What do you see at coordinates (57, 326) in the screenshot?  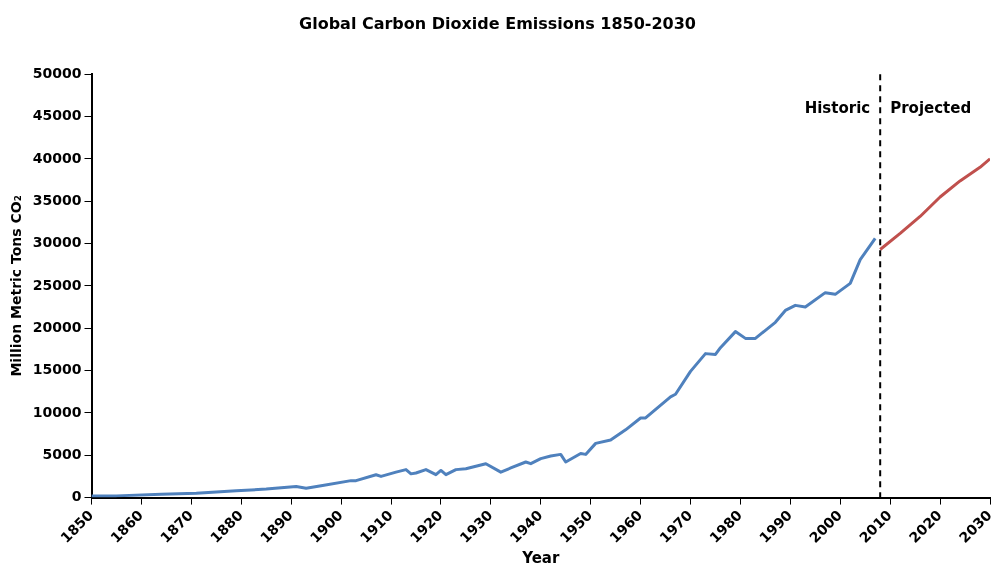 I see `y-tick-label: 20000` at bounding box center [57, 326].